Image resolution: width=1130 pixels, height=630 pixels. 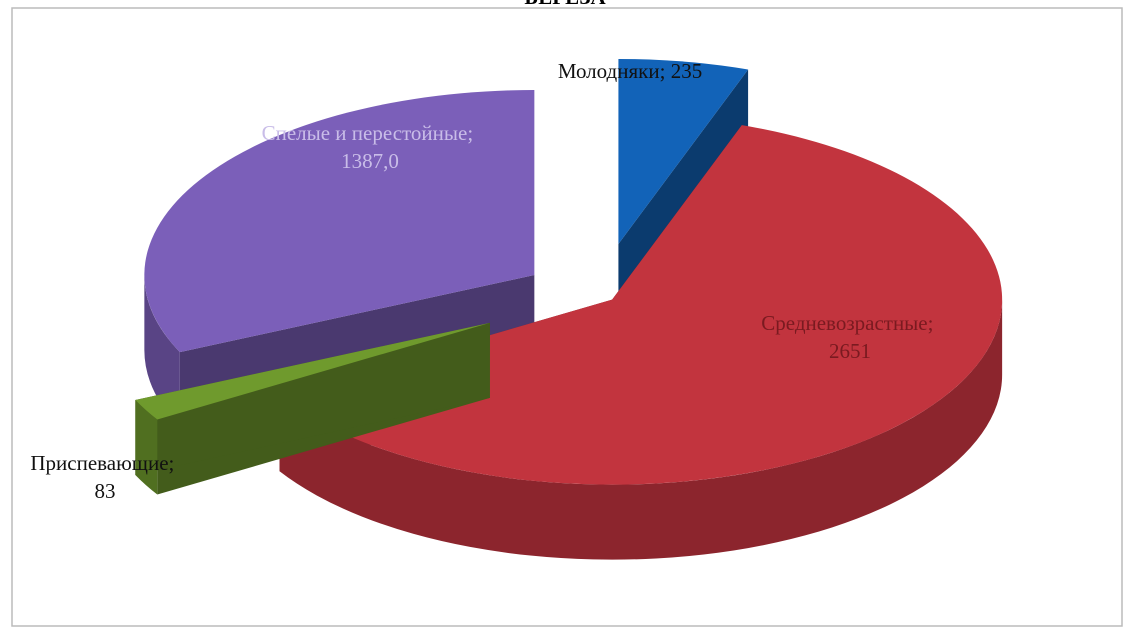 What do you see at coordinates (99, 463) in the screenshot?
I see `label-category: Приспевающие` at bounding box center [99, 463].